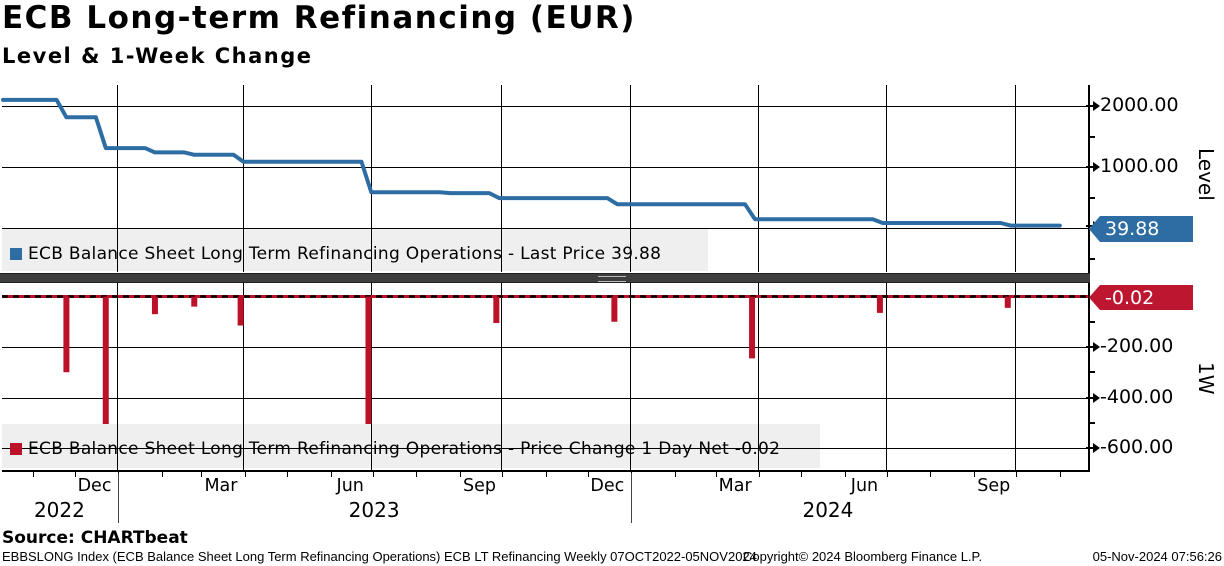 The width and height of the screenshot is (1224, 566). What do you see at coordinates (1137, 396) in the screenshot?
I see `y-tick-label: -400.00` at bounding box center [1137, 396].